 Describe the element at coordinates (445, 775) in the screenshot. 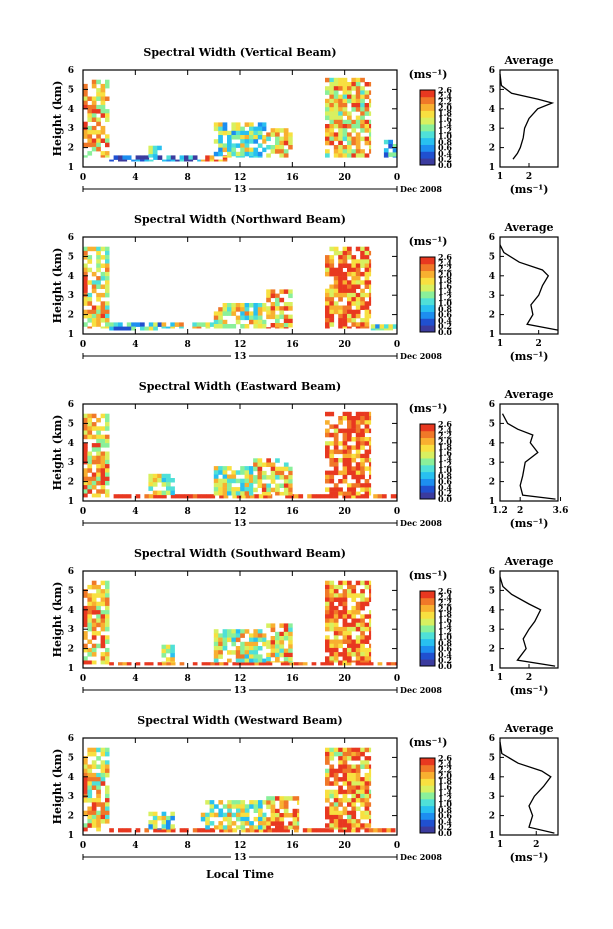

I see `colorbar-tick-label: 2.0` at that location.